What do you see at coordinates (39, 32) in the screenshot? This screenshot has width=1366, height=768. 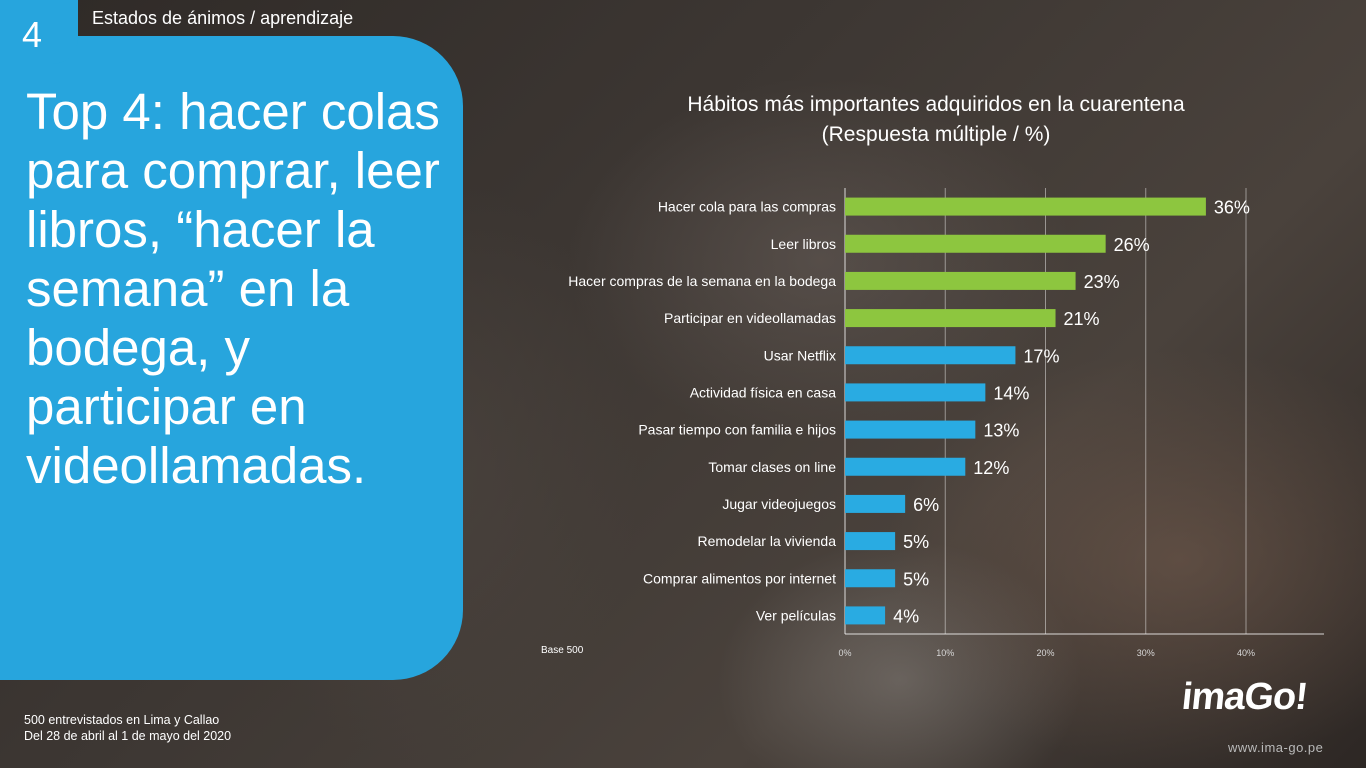 I see `slide-number: 4` at bounding box center [39, 32].